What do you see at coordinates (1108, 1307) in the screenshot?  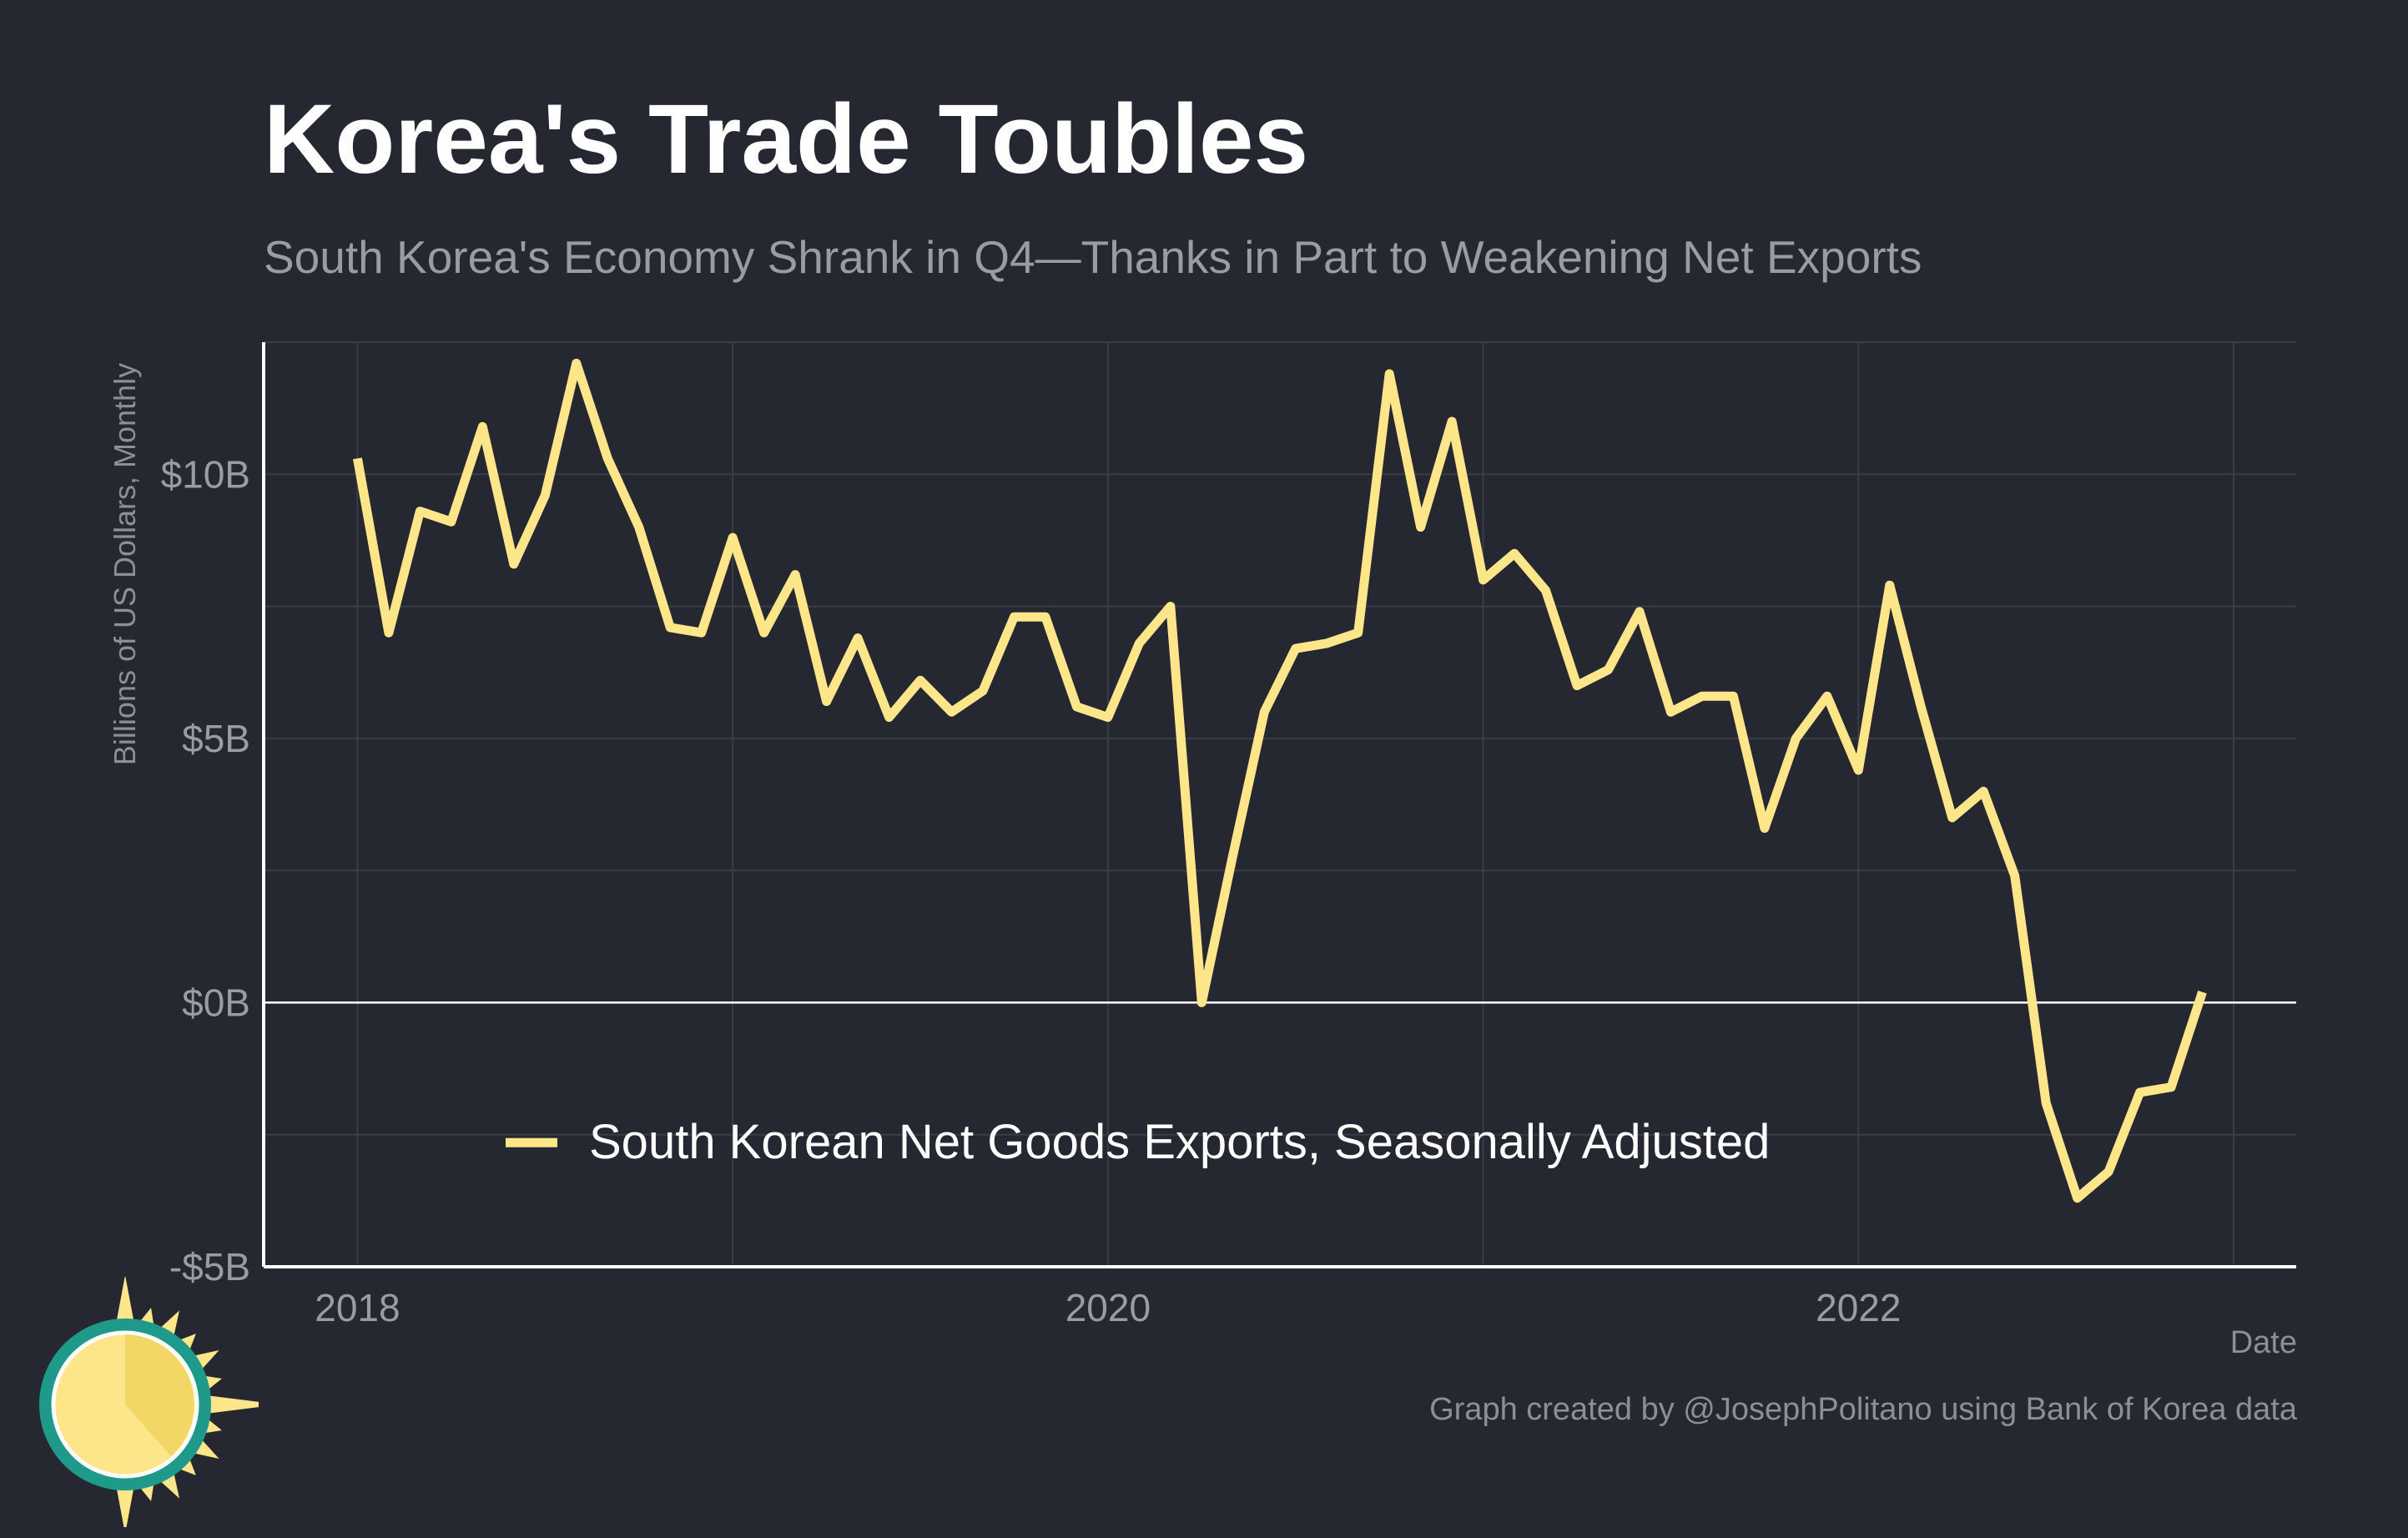 I see `x-tick-label: 2020` at bounding box center [1108, 1307].